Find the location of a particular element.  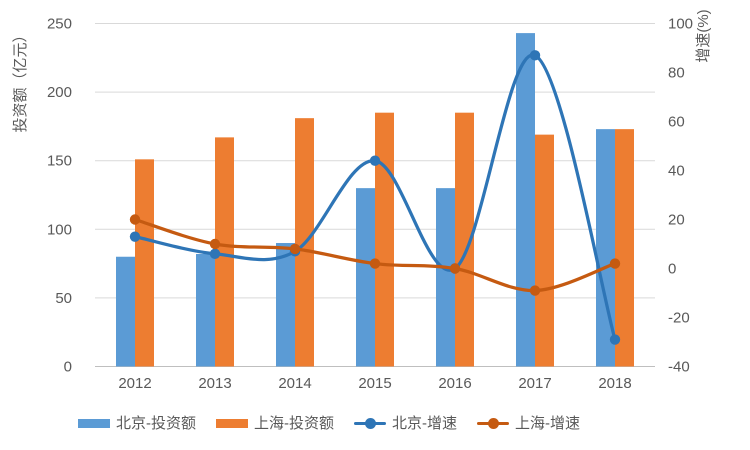

legend-item-shanghai-investment: 上海-投资额 is located at coordinates (275, 423).